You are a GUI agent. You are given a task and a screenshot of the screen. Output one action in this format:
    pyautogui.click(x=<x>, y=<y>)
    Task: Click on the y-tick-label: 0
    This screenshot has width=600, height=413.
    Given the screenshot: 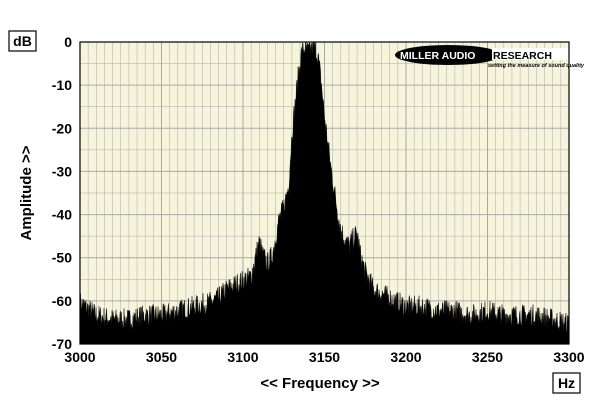 What is the action you would take?
    pyautogui.click(x=68, y=42)
    